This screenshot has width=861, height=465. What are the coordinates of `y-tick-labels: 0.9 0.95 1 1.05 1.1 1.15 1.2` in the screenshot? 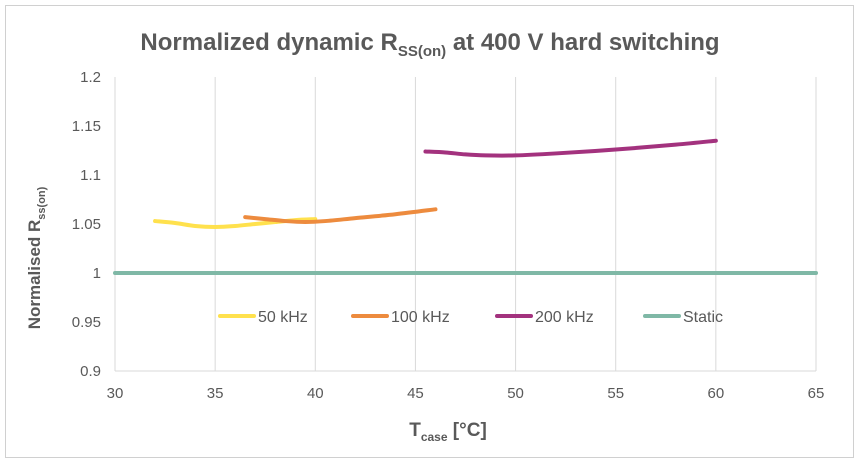 It's located at (86, 224).